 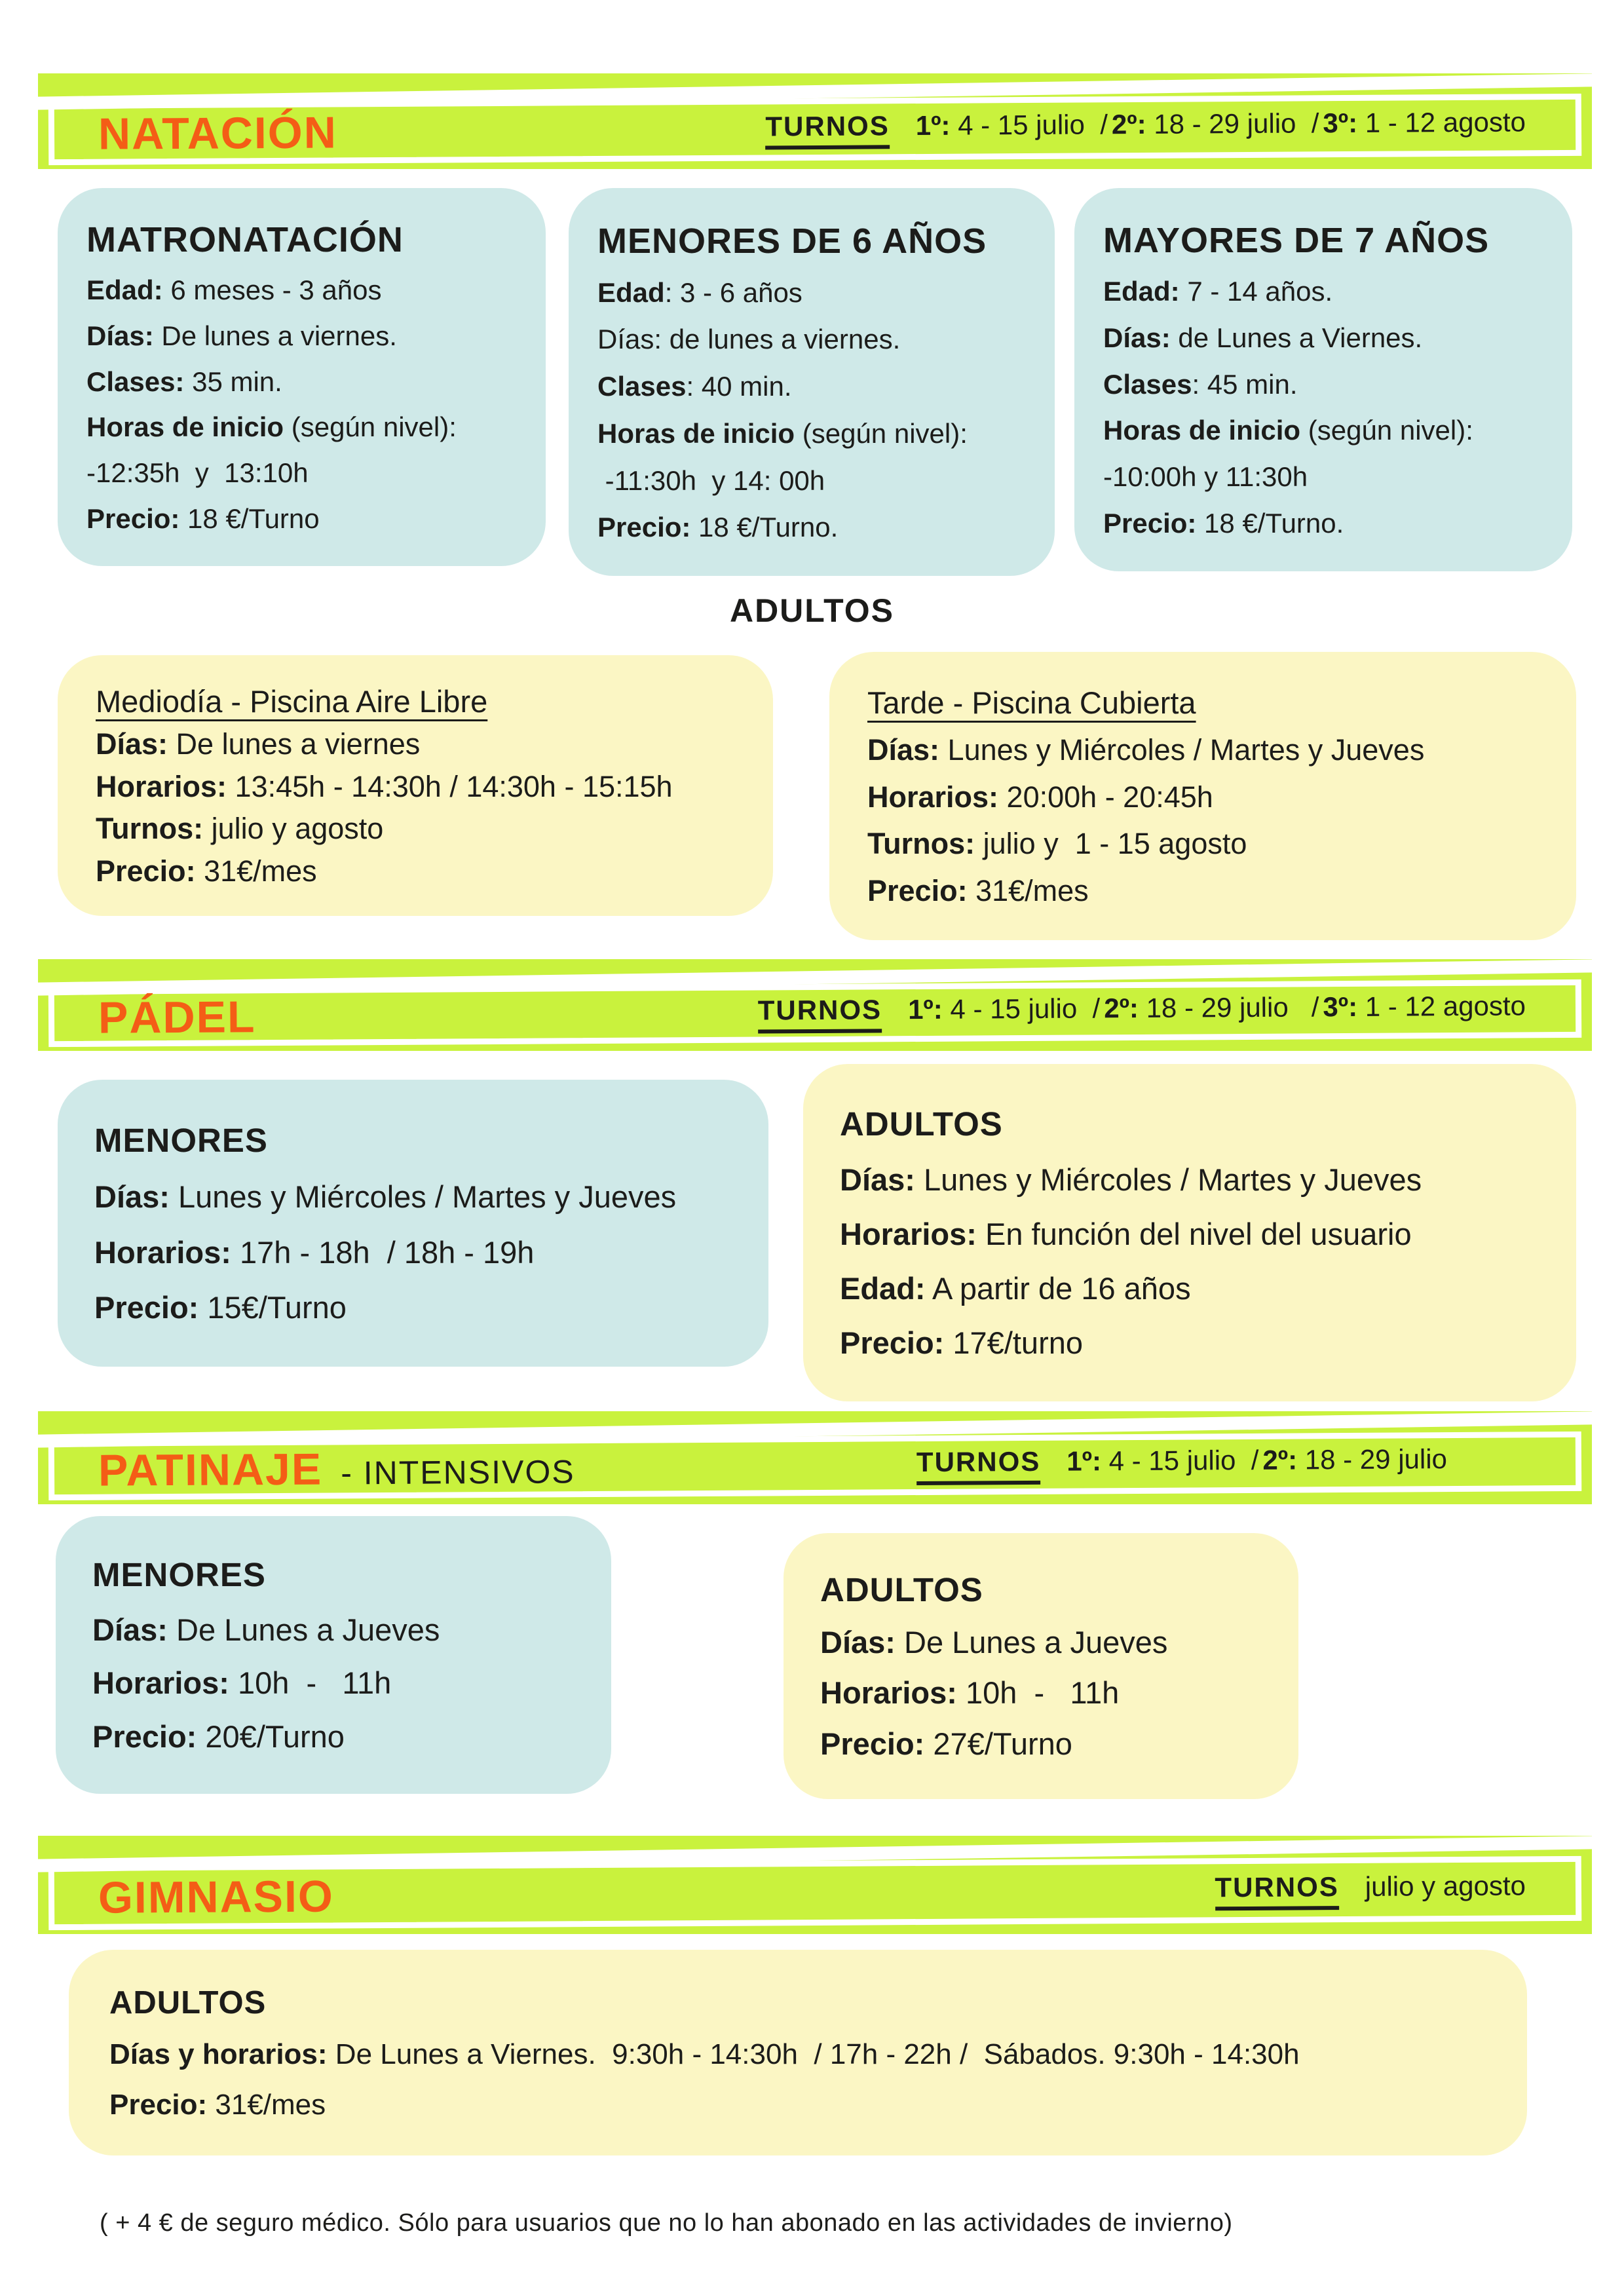 What do you see at coordinates (370, 427) in the screenshot?
I see `line-value: (según nivel):` at bounding box center [370, 427].